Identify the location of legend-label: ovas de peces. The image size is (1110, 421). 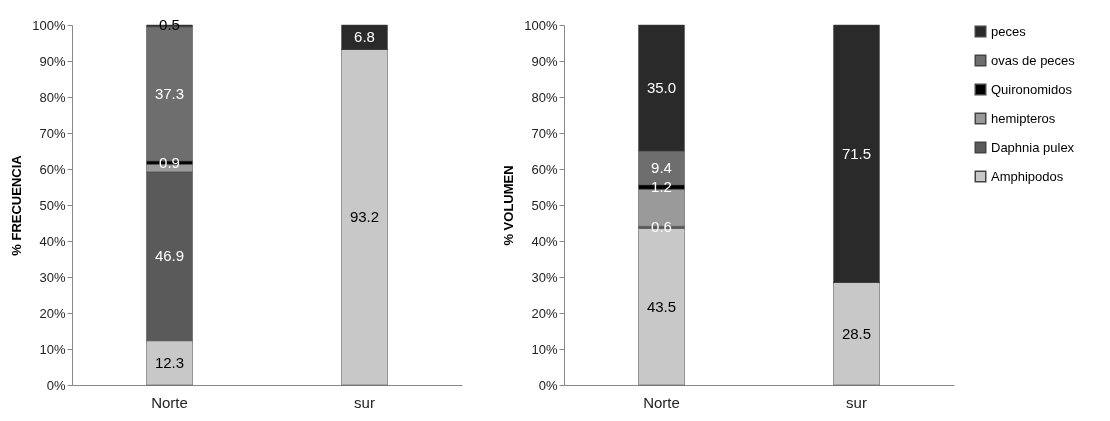
(1033, 60).